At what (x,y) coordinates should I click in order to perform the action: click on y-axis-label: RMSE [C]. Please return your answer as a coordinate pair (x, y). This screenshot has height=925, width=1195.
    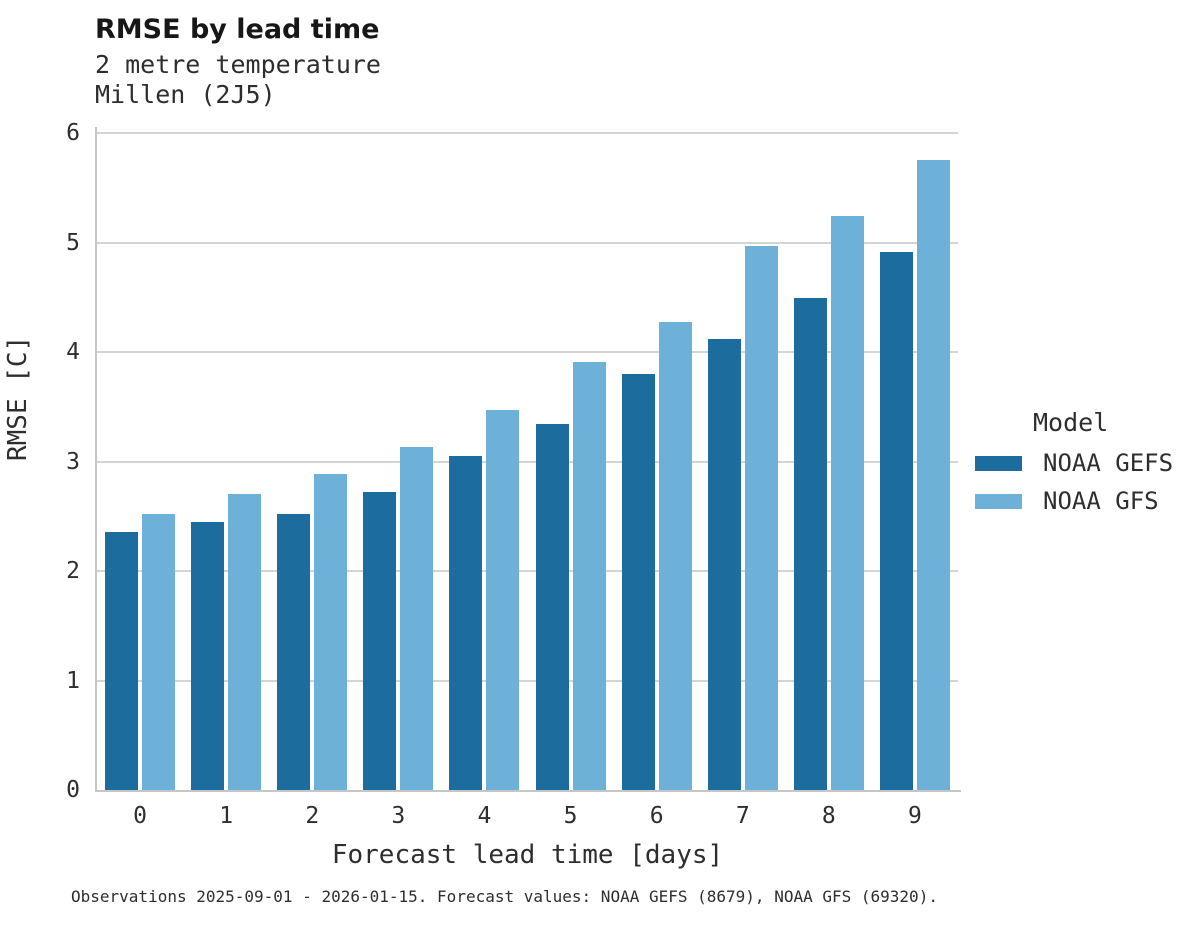
    Looking at the image, I should click on (18, 398).